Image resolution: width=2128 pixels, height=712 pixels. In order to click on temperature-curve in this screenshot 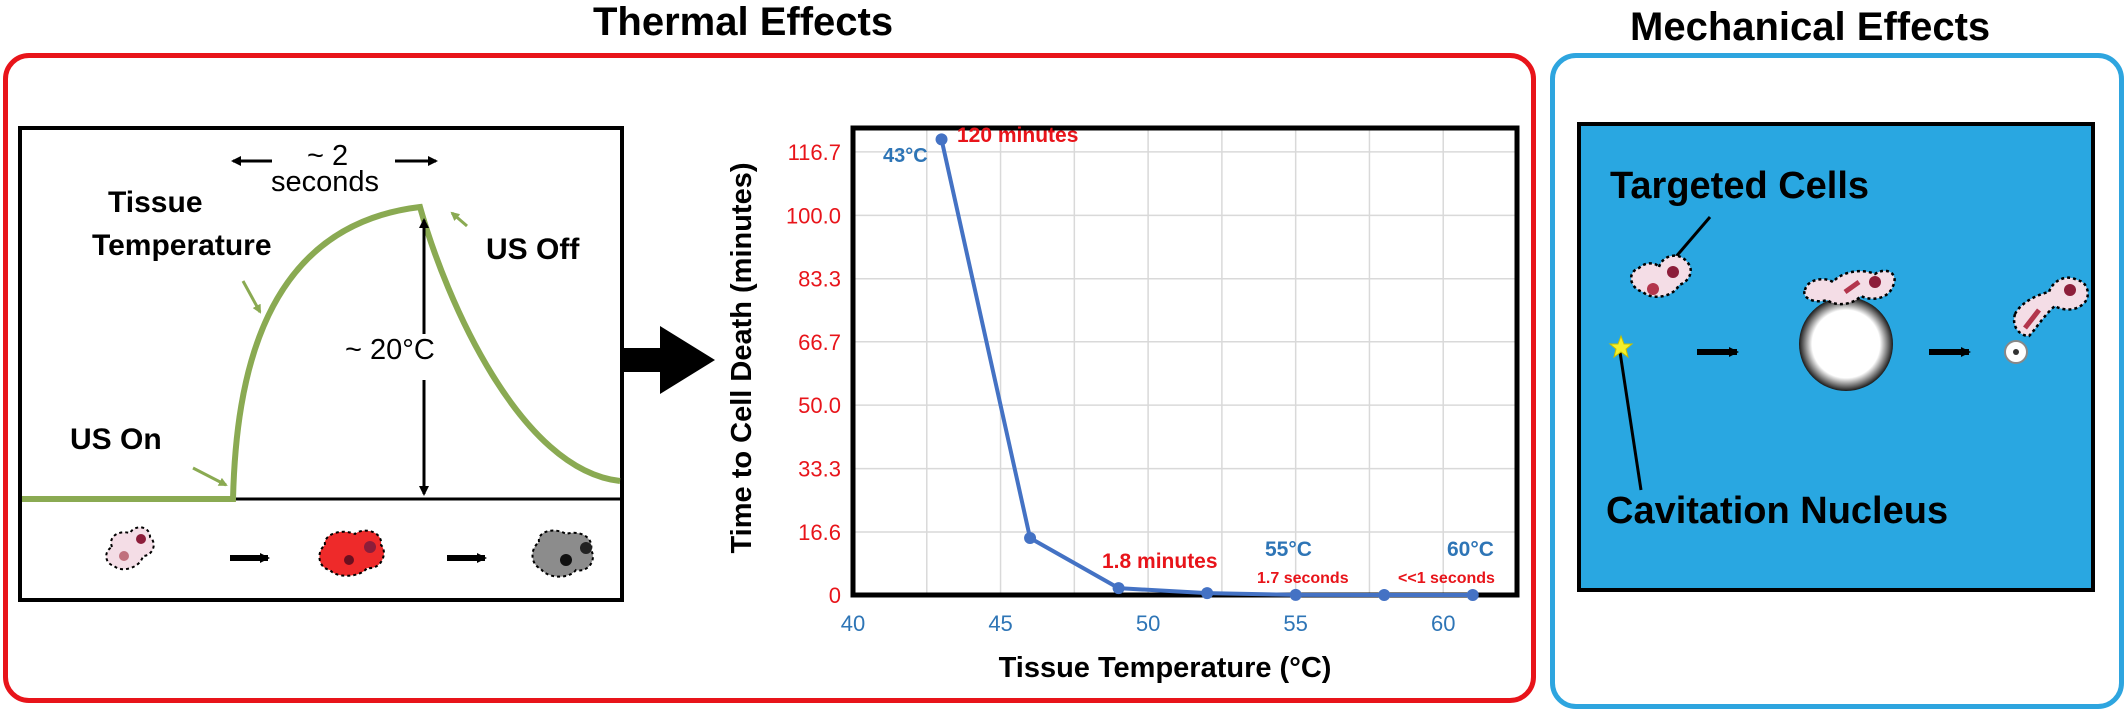, I will do `click(321, 352)`.